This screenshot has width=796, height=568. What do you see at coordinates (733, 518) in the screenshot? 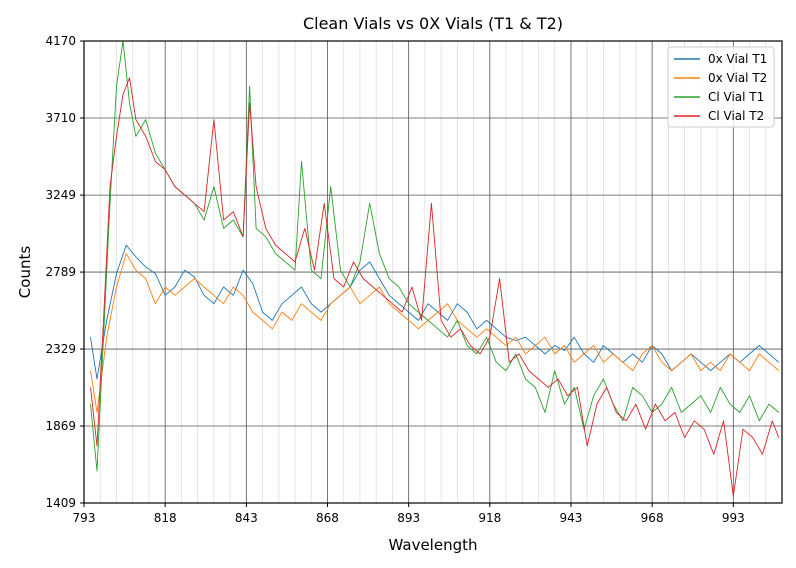
I see `x-tick-label: 993` at bounding box center [733, 518].